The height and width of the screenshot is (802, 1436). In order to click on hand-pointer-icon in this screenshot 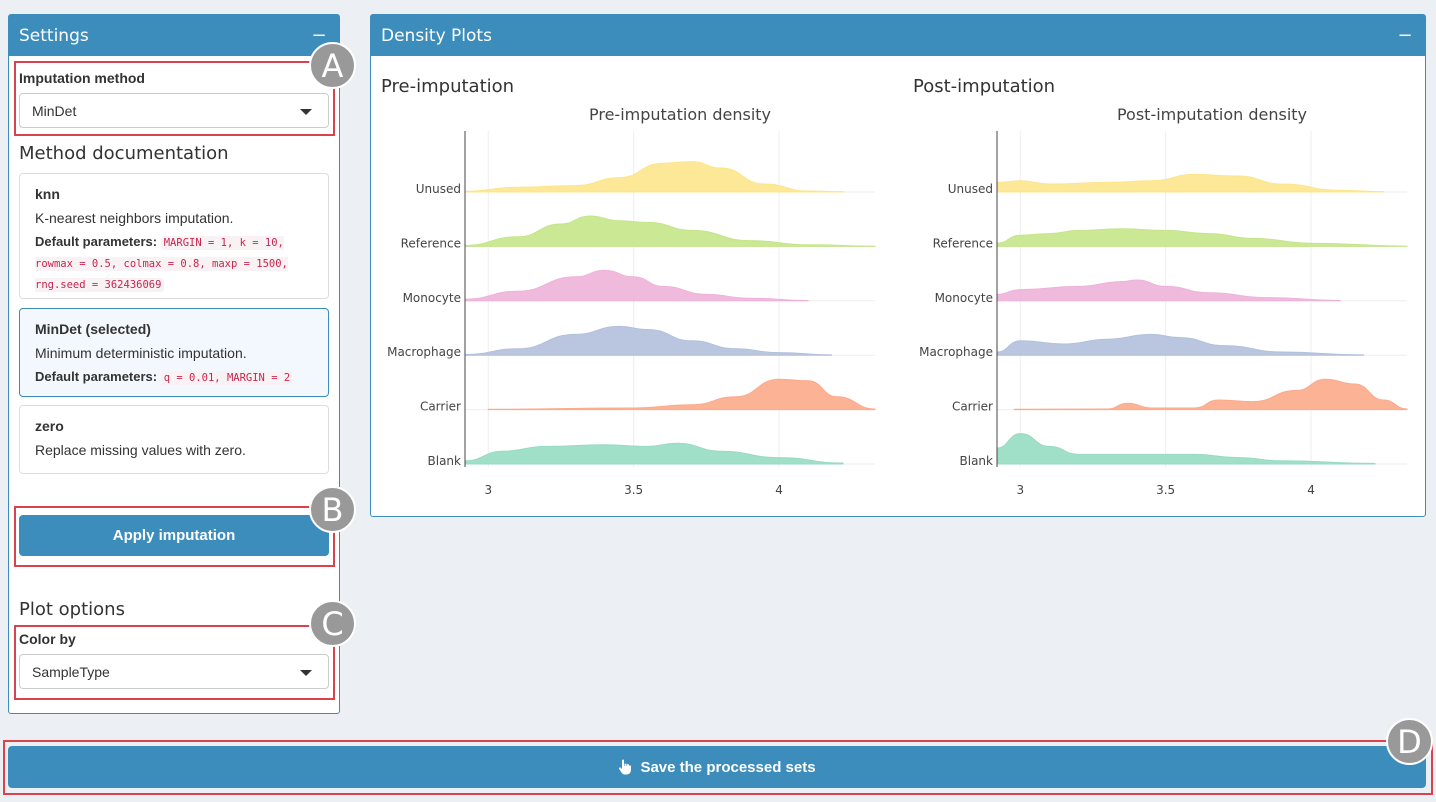, I will do `click(625, 767)`.